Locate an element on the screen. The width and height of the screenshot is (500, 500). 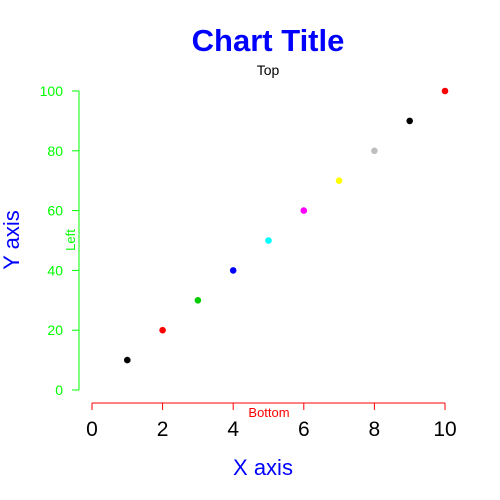
y-tick-label: 80 is located at coordinates (55, 151).